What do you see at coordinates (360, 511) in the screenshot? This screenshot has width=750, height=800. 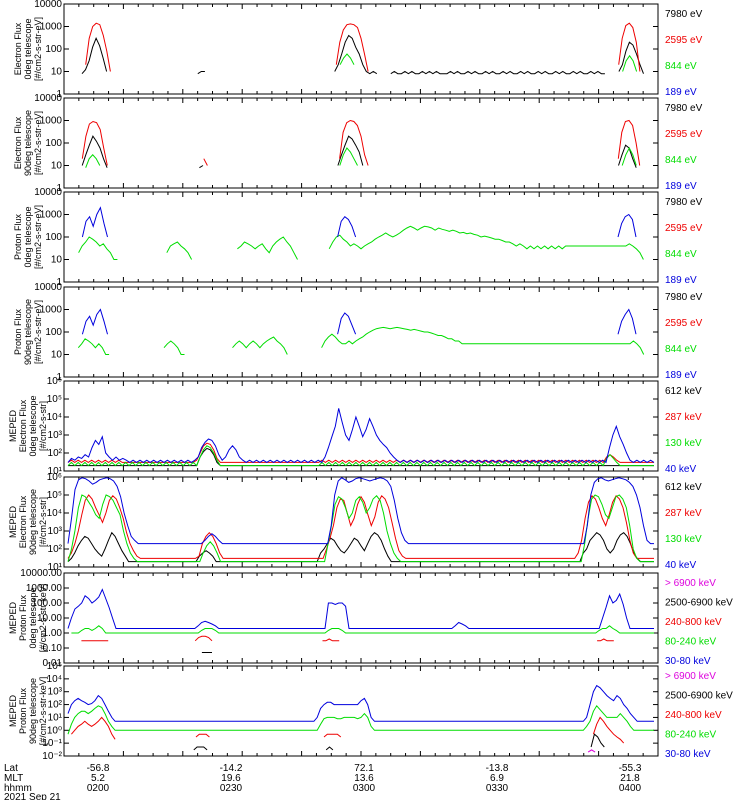 I see `series-line-40-kev` at bounding box center [360, 511].